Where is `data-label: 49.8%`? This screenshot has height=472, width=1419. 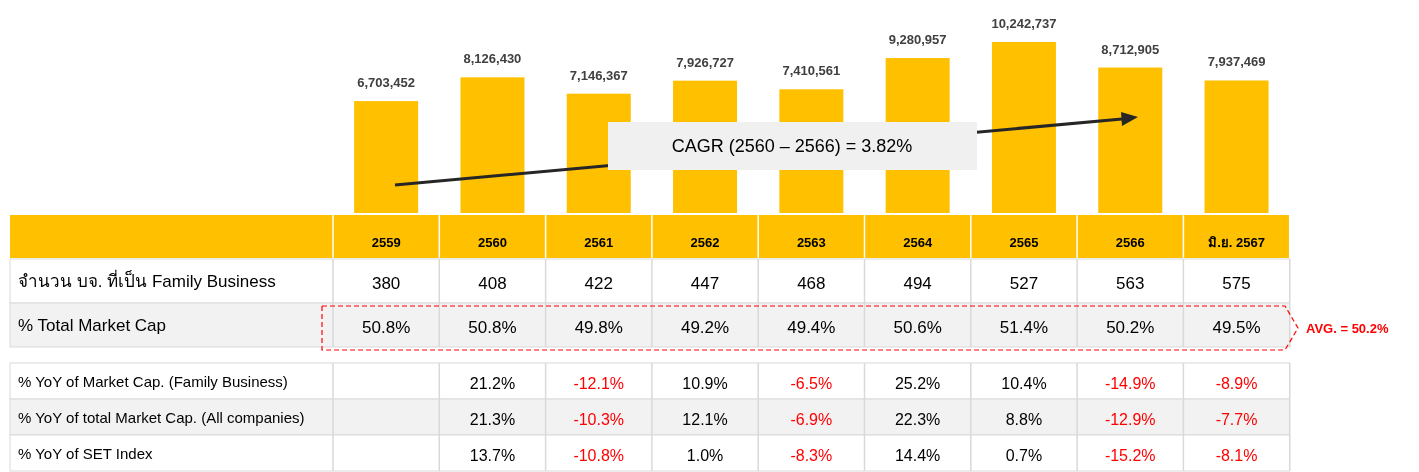 data-label: 49.8% is located at coordinates (598, 328).